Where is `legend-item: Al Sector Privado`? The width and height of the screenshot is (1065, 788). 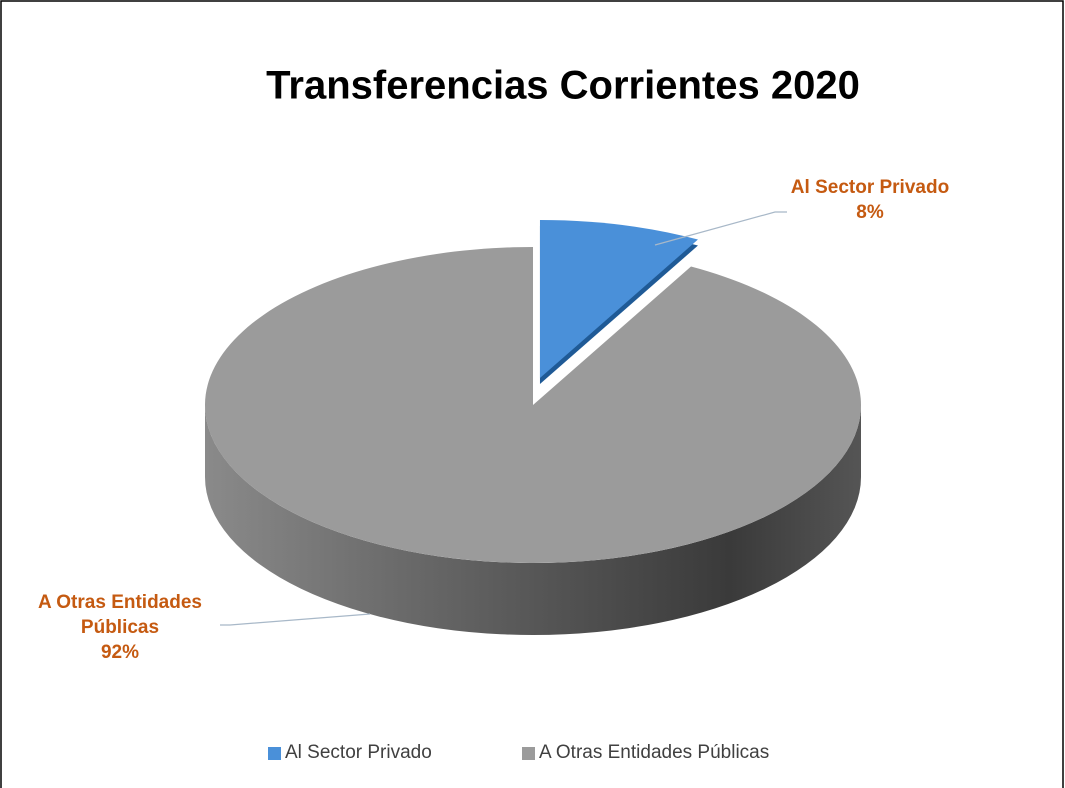
legend-item: Al Sector Privado is located at coordinates (350, 753).